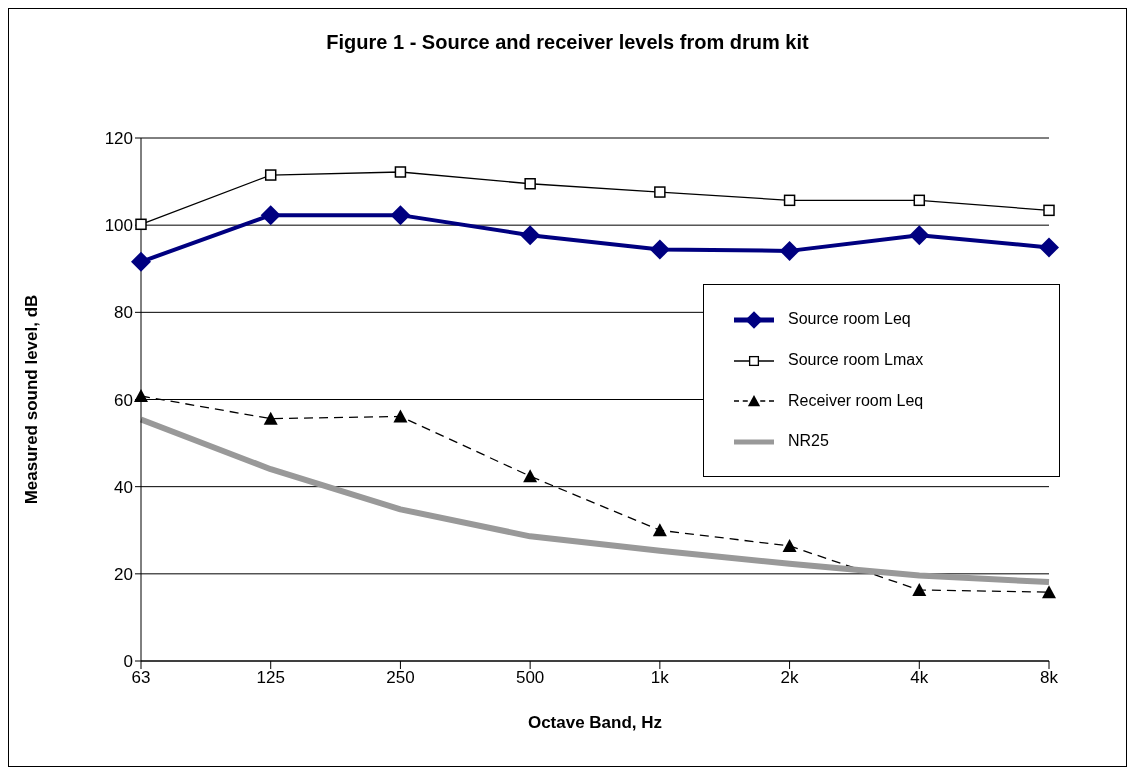 The image size is (1135, 775). I want to click on y-tick-label: 100, so click(118, 226).